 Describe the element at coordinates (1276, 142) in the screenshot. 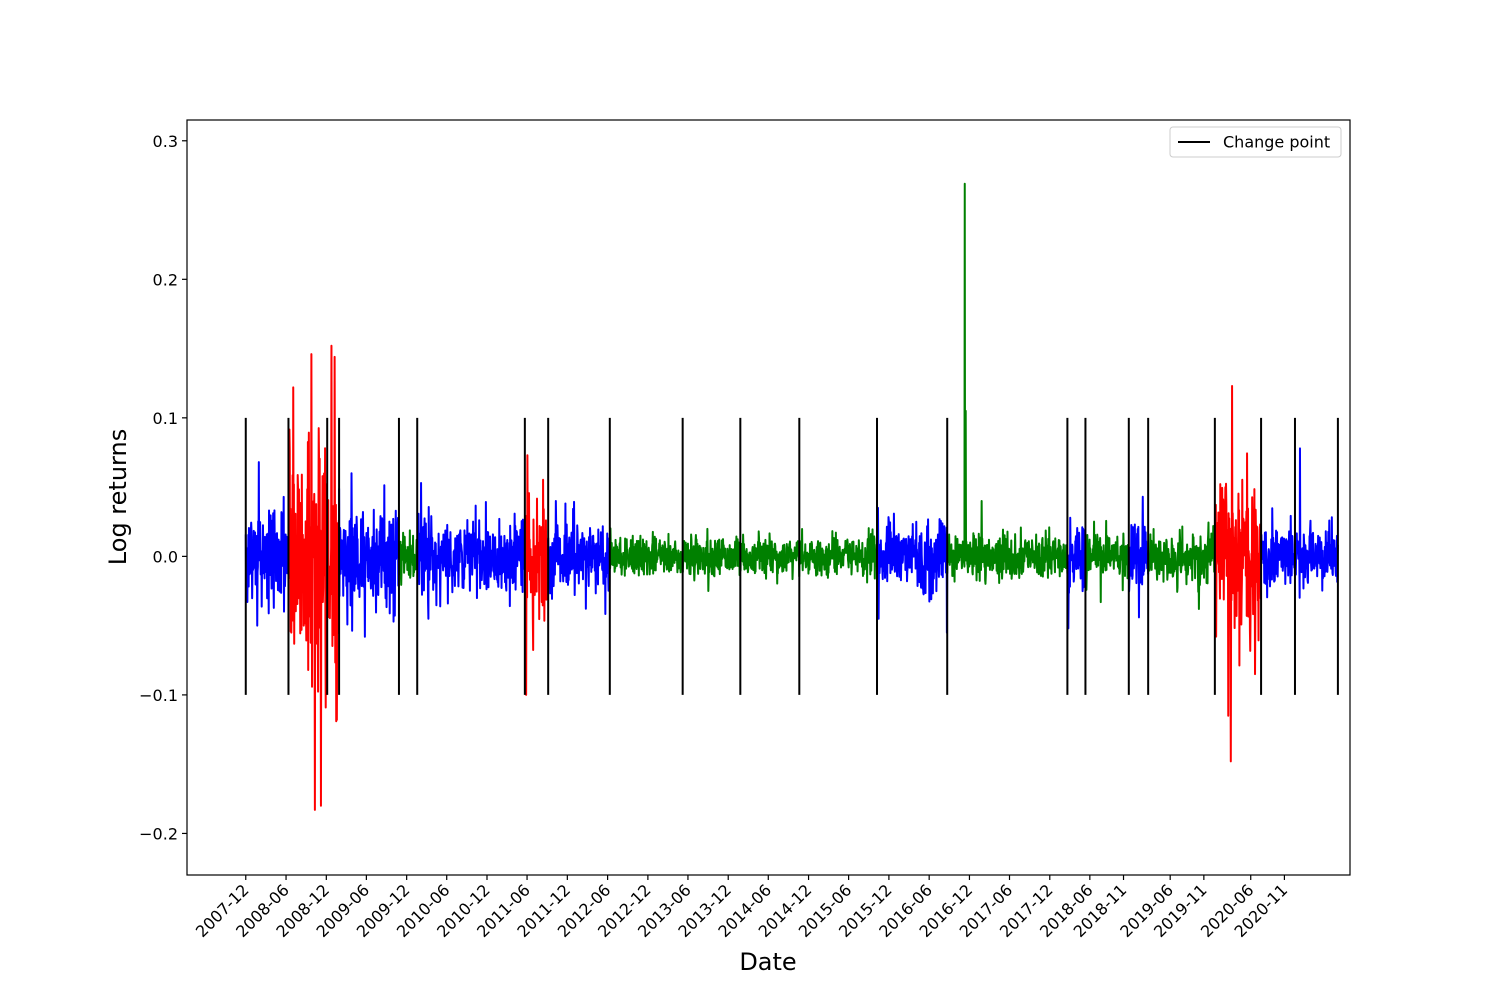

I see `legend-change-point-label: Change point` at that location.